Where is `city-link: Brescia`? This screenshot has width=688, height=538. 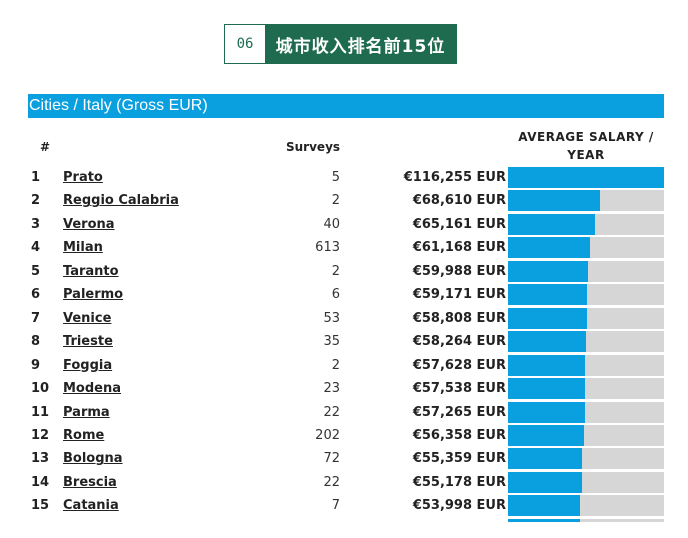 city-link: Brescia is located at coordinates (90, 482).